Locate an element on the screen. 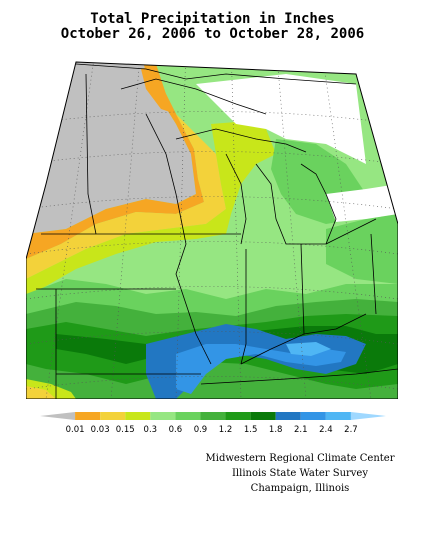  credit-line-2: Illinois State Water Survey is located at coordinates (299, 473).